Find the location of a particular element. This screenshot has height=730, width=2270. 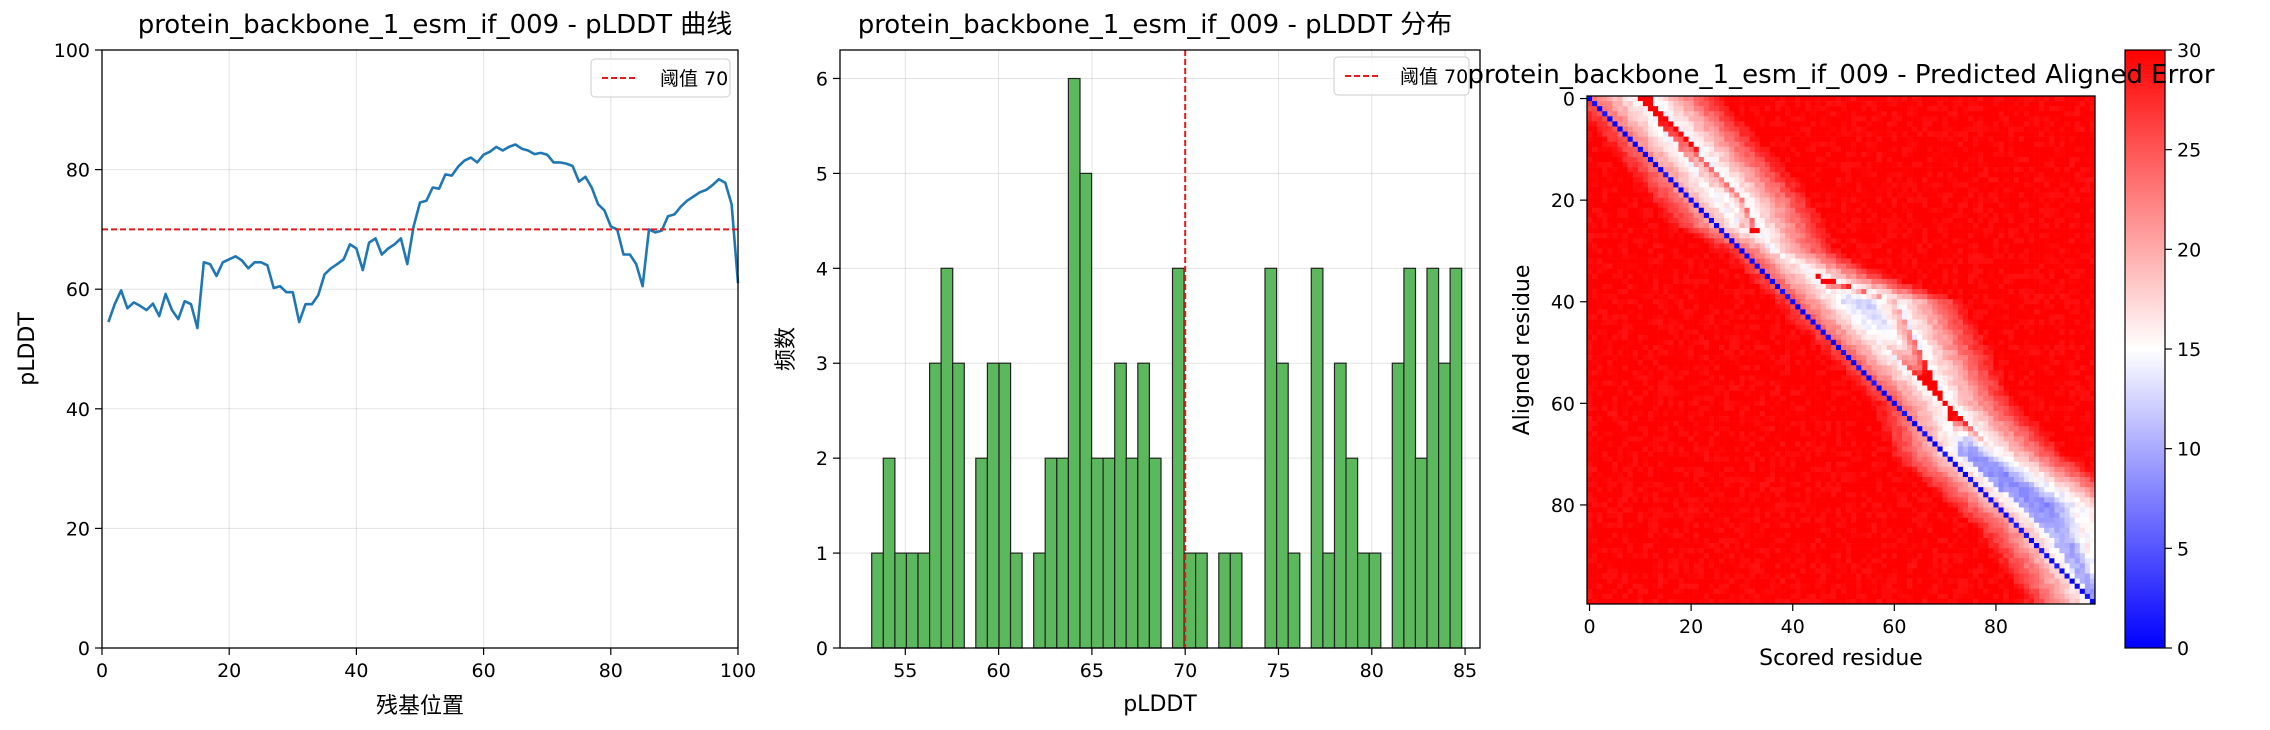

plddt-line-y-tick-label: 40 is located at coordinates (78, 410).